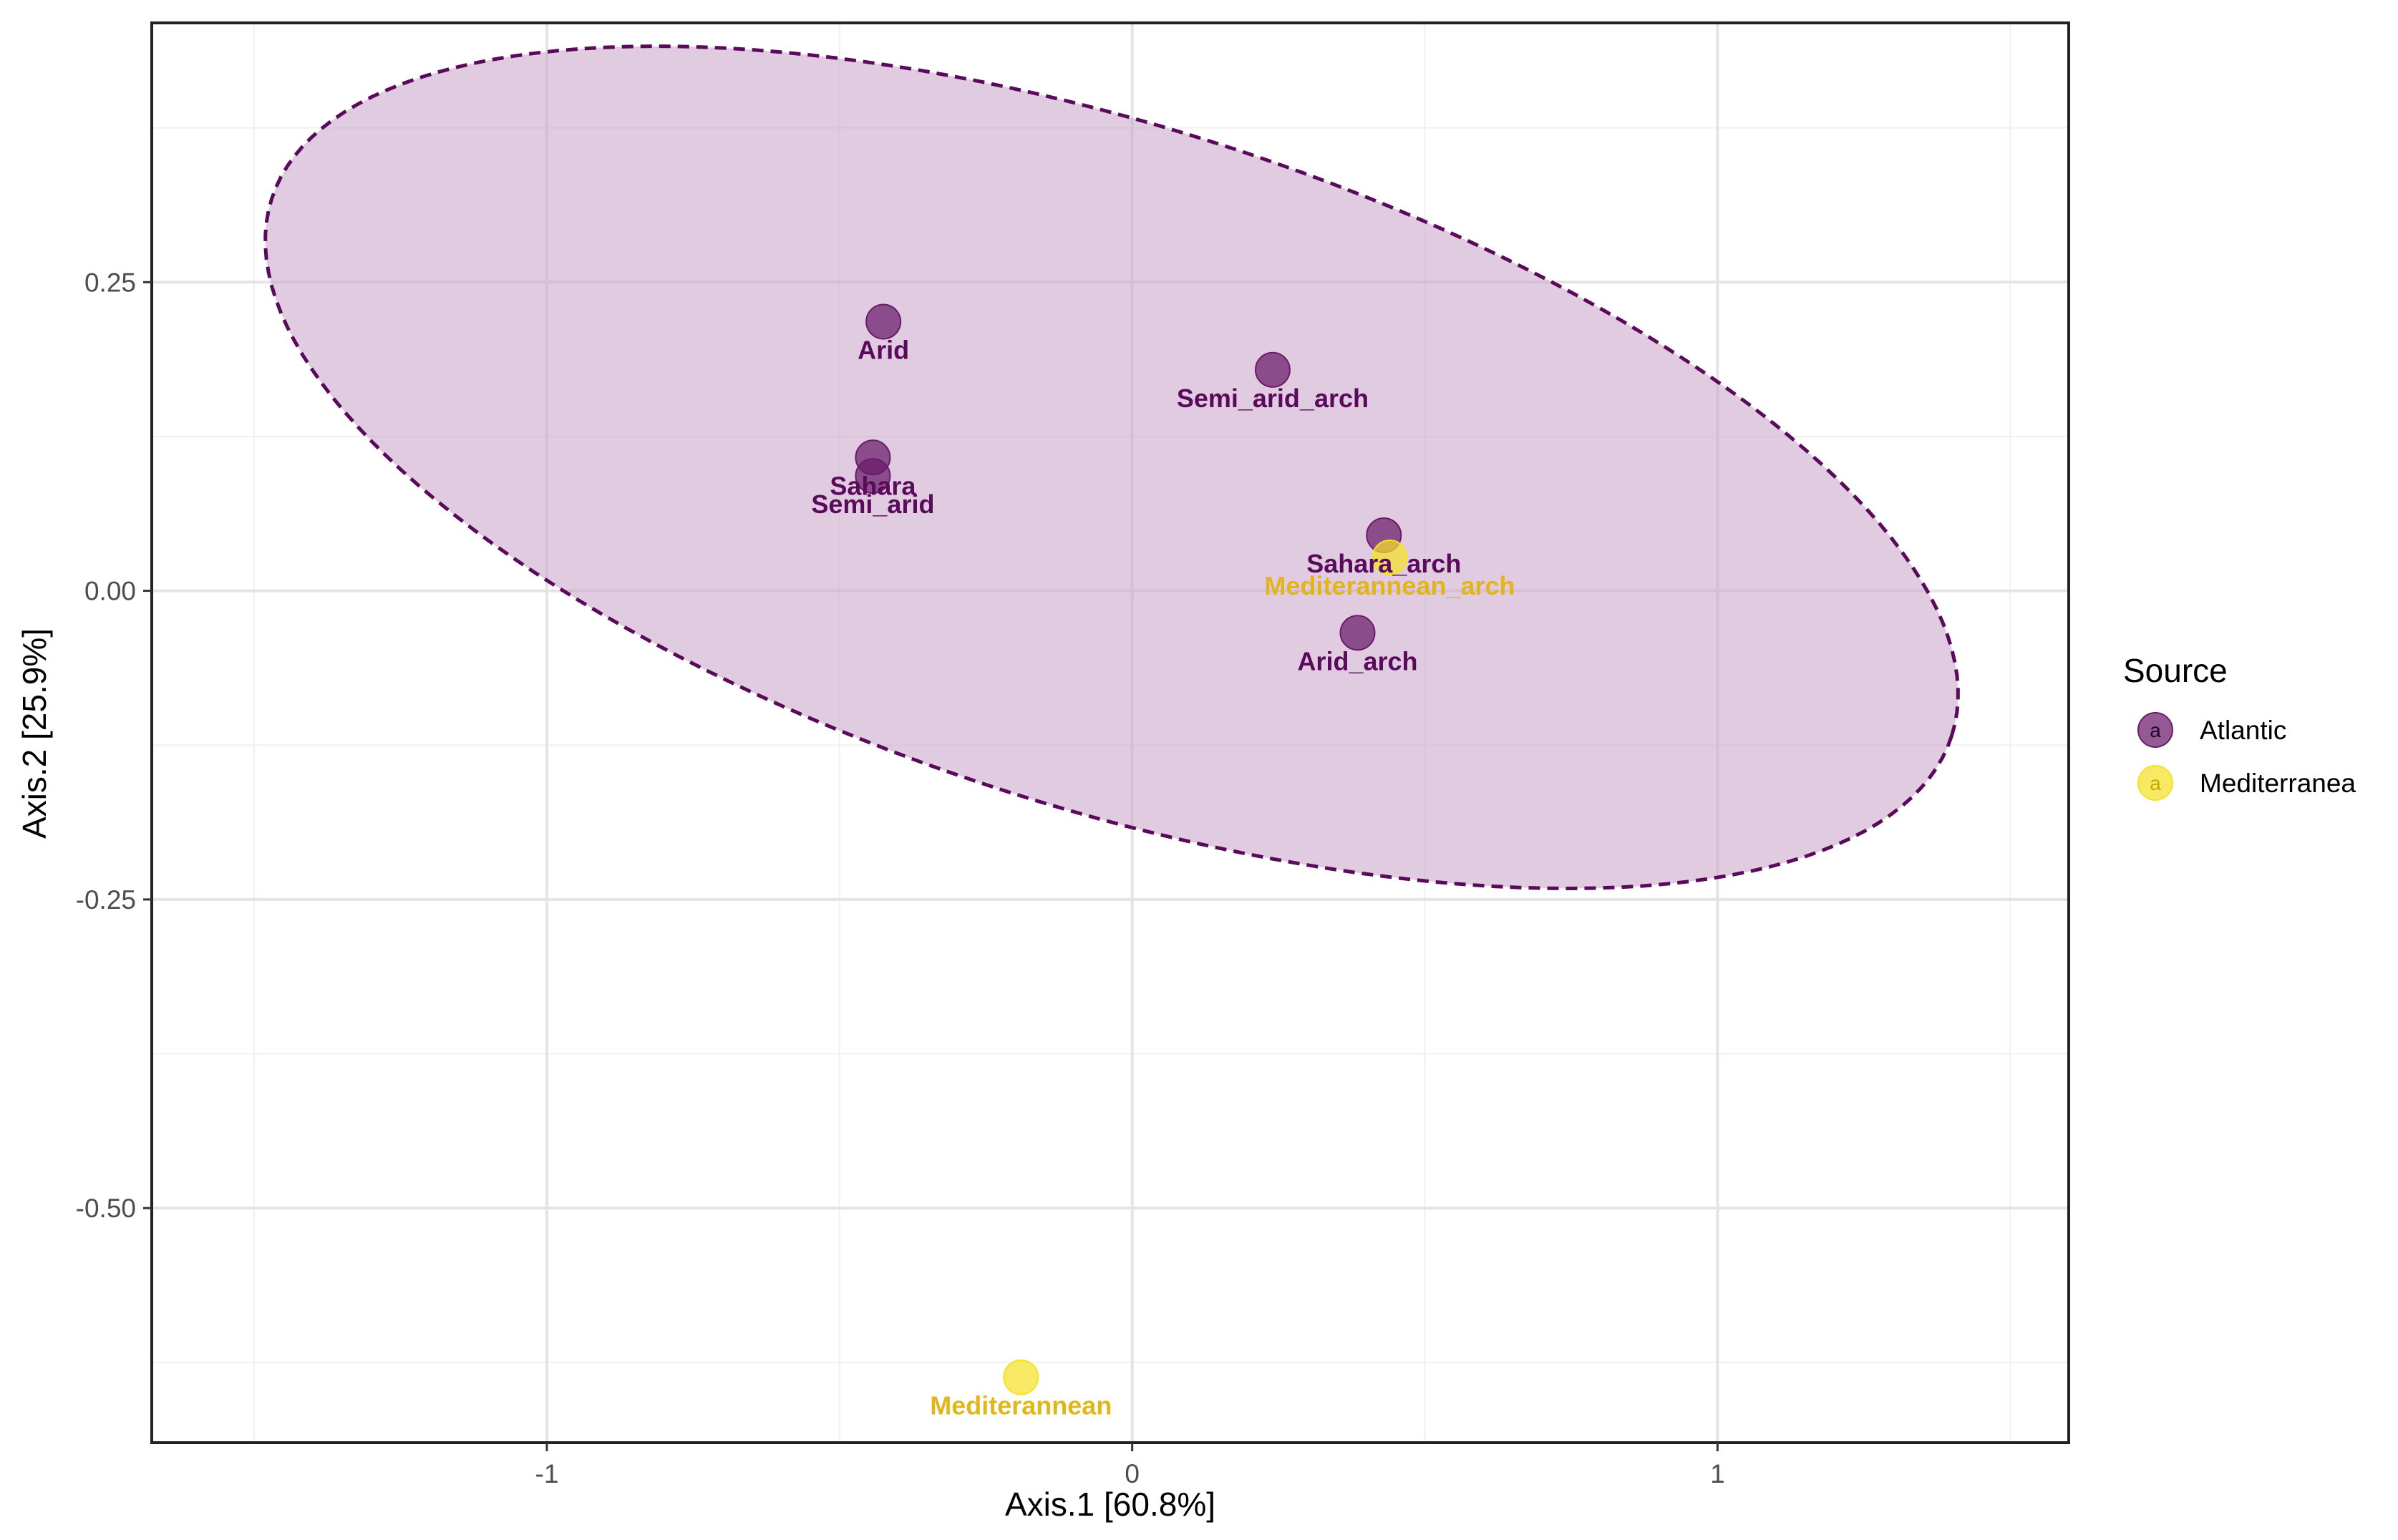  I want to click on legend-key-atlantic: a, so click(2155, 730).